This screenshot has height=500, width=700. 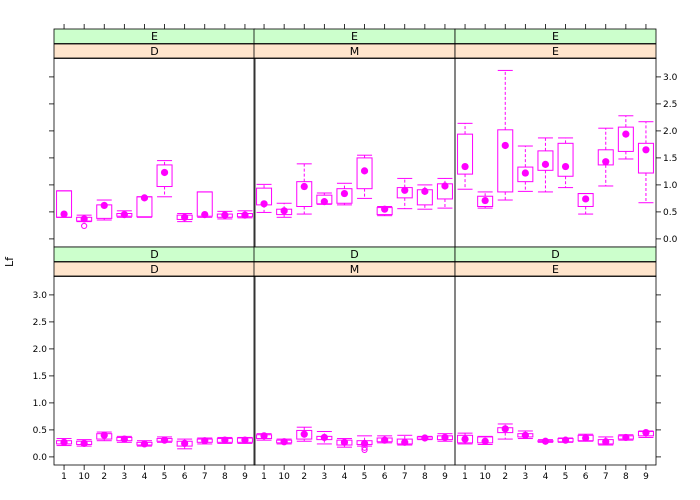 I want to click on y-tick-label: 0.0, so click(x=670, y=240).